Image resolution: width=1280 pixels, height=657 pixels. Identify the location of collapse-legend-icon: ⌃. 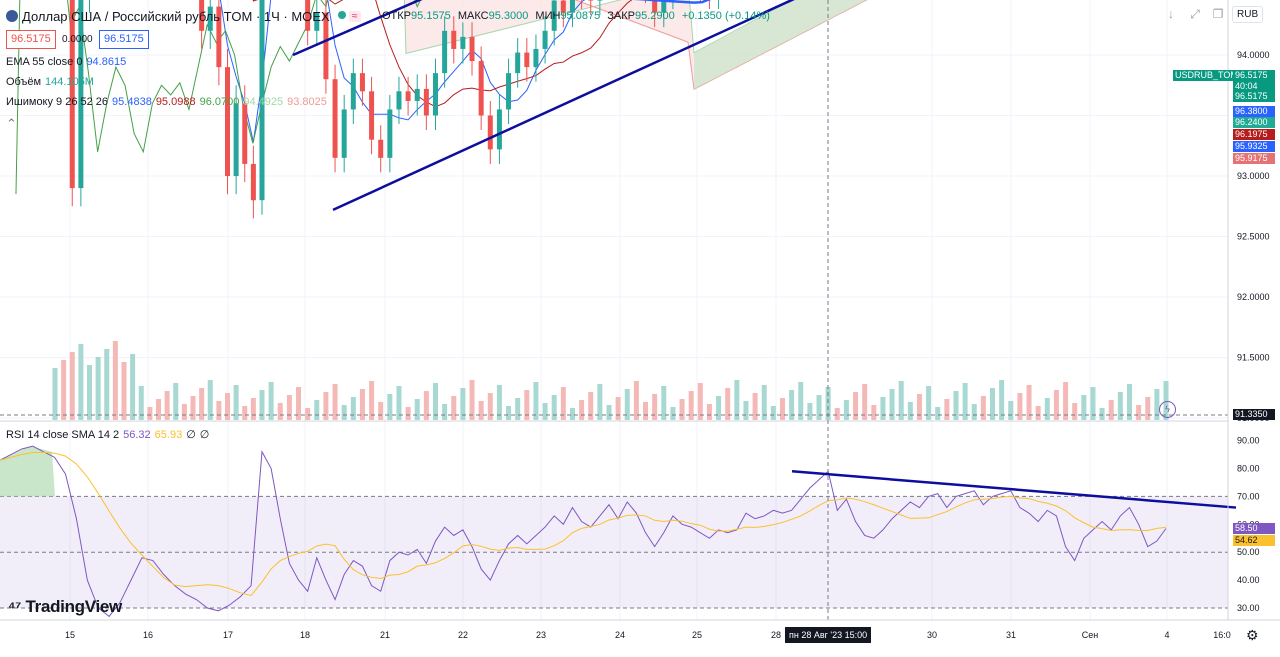
(11, 123).